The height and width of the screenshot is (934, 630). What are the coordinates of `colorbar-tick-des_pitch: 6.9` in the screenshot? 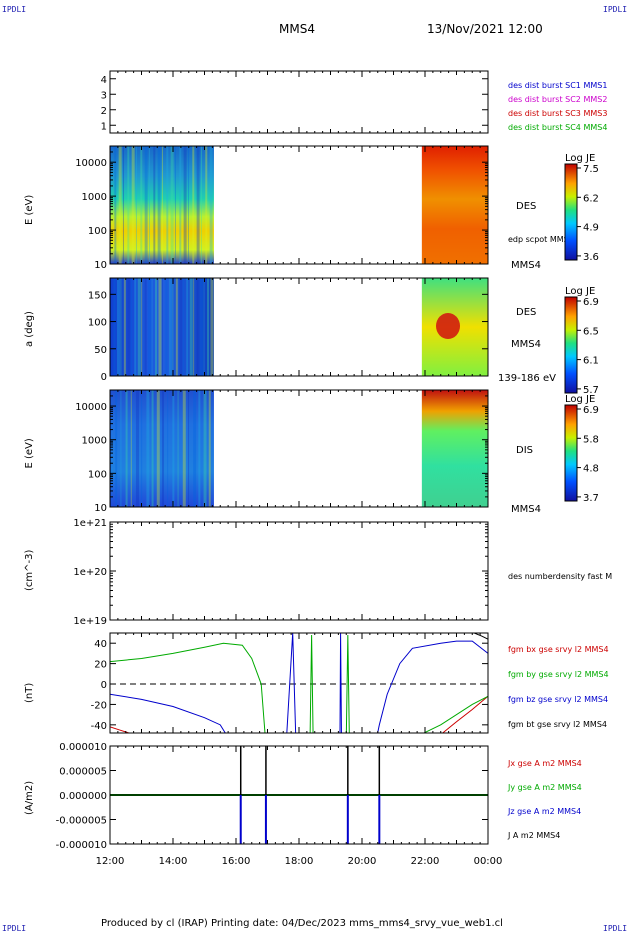 It's located at (591, 302).